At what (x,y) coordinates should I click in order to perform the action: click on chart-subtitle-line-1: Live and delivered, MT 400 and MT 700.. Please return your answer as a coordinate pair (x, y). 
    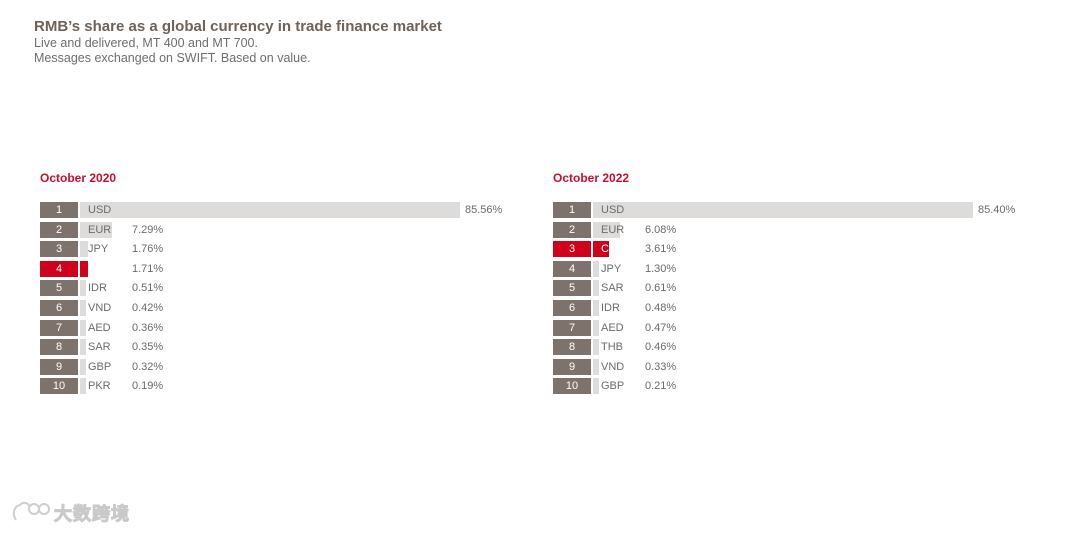
    Looking at the image, I should click on (146, 43).